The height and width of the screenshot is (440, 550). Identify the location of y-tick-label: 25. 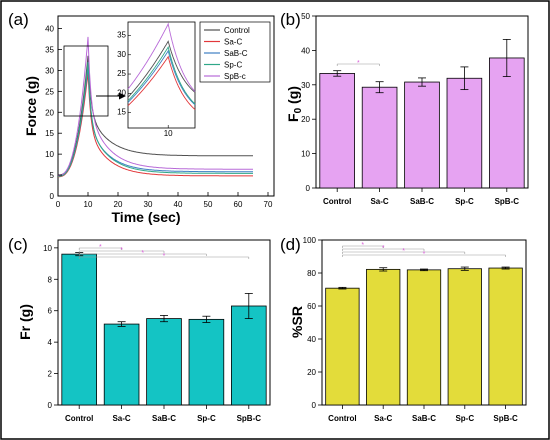
(49, 91).